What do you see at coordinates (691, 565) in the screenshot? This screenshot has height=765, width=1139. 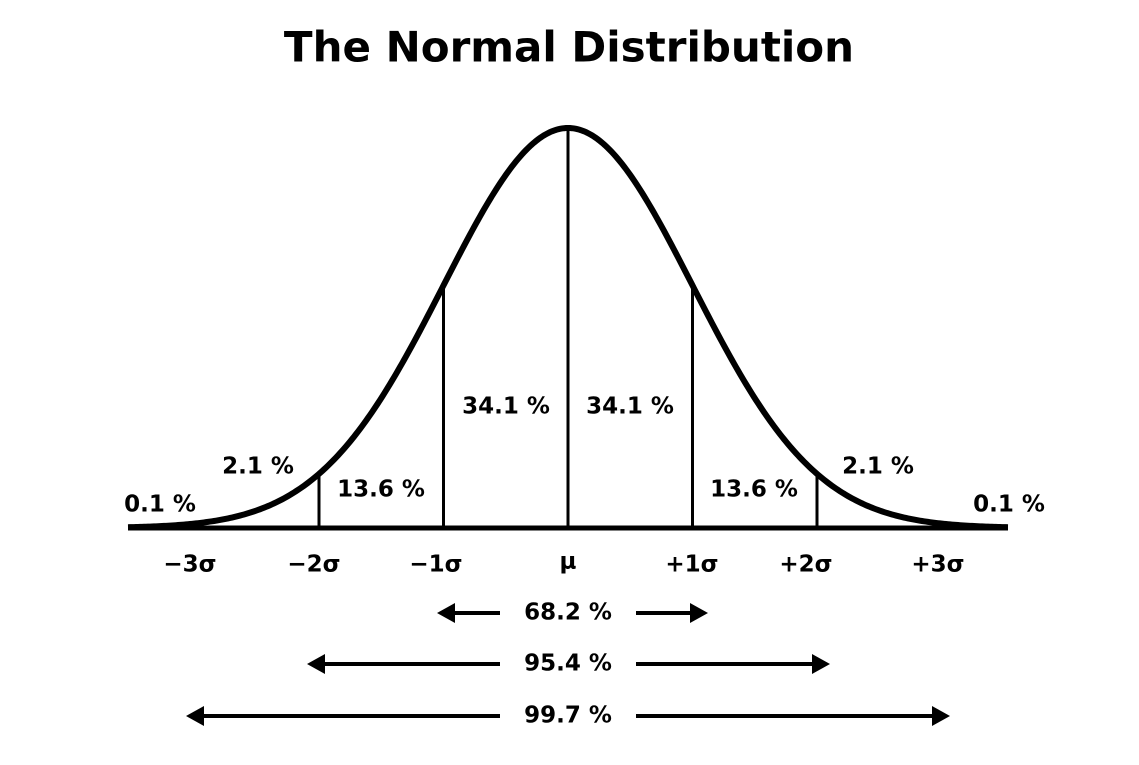 I see `axis-label: +1σ` at bounding box center [691, 565].